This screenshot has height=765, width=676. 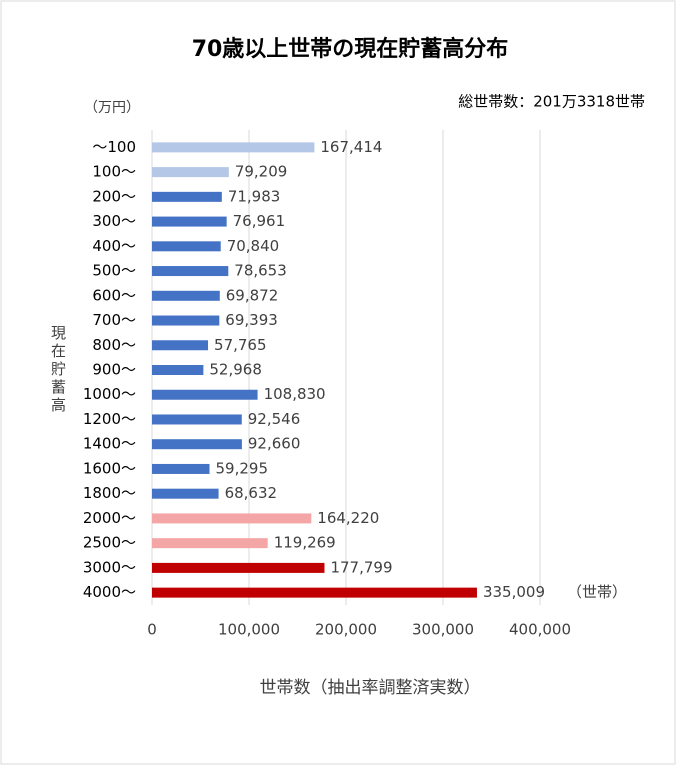 What do you see at coordinates (514, 592) in the screenshot?
I see `value-label: 335,009` at bounding box center [514, 592].